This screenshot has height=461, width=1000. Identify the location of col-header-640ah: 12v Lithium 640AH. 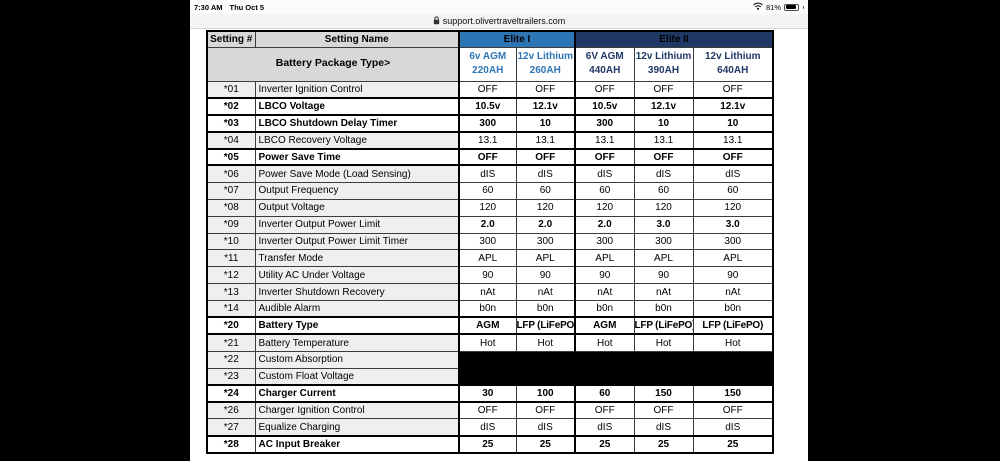
(733, 64).